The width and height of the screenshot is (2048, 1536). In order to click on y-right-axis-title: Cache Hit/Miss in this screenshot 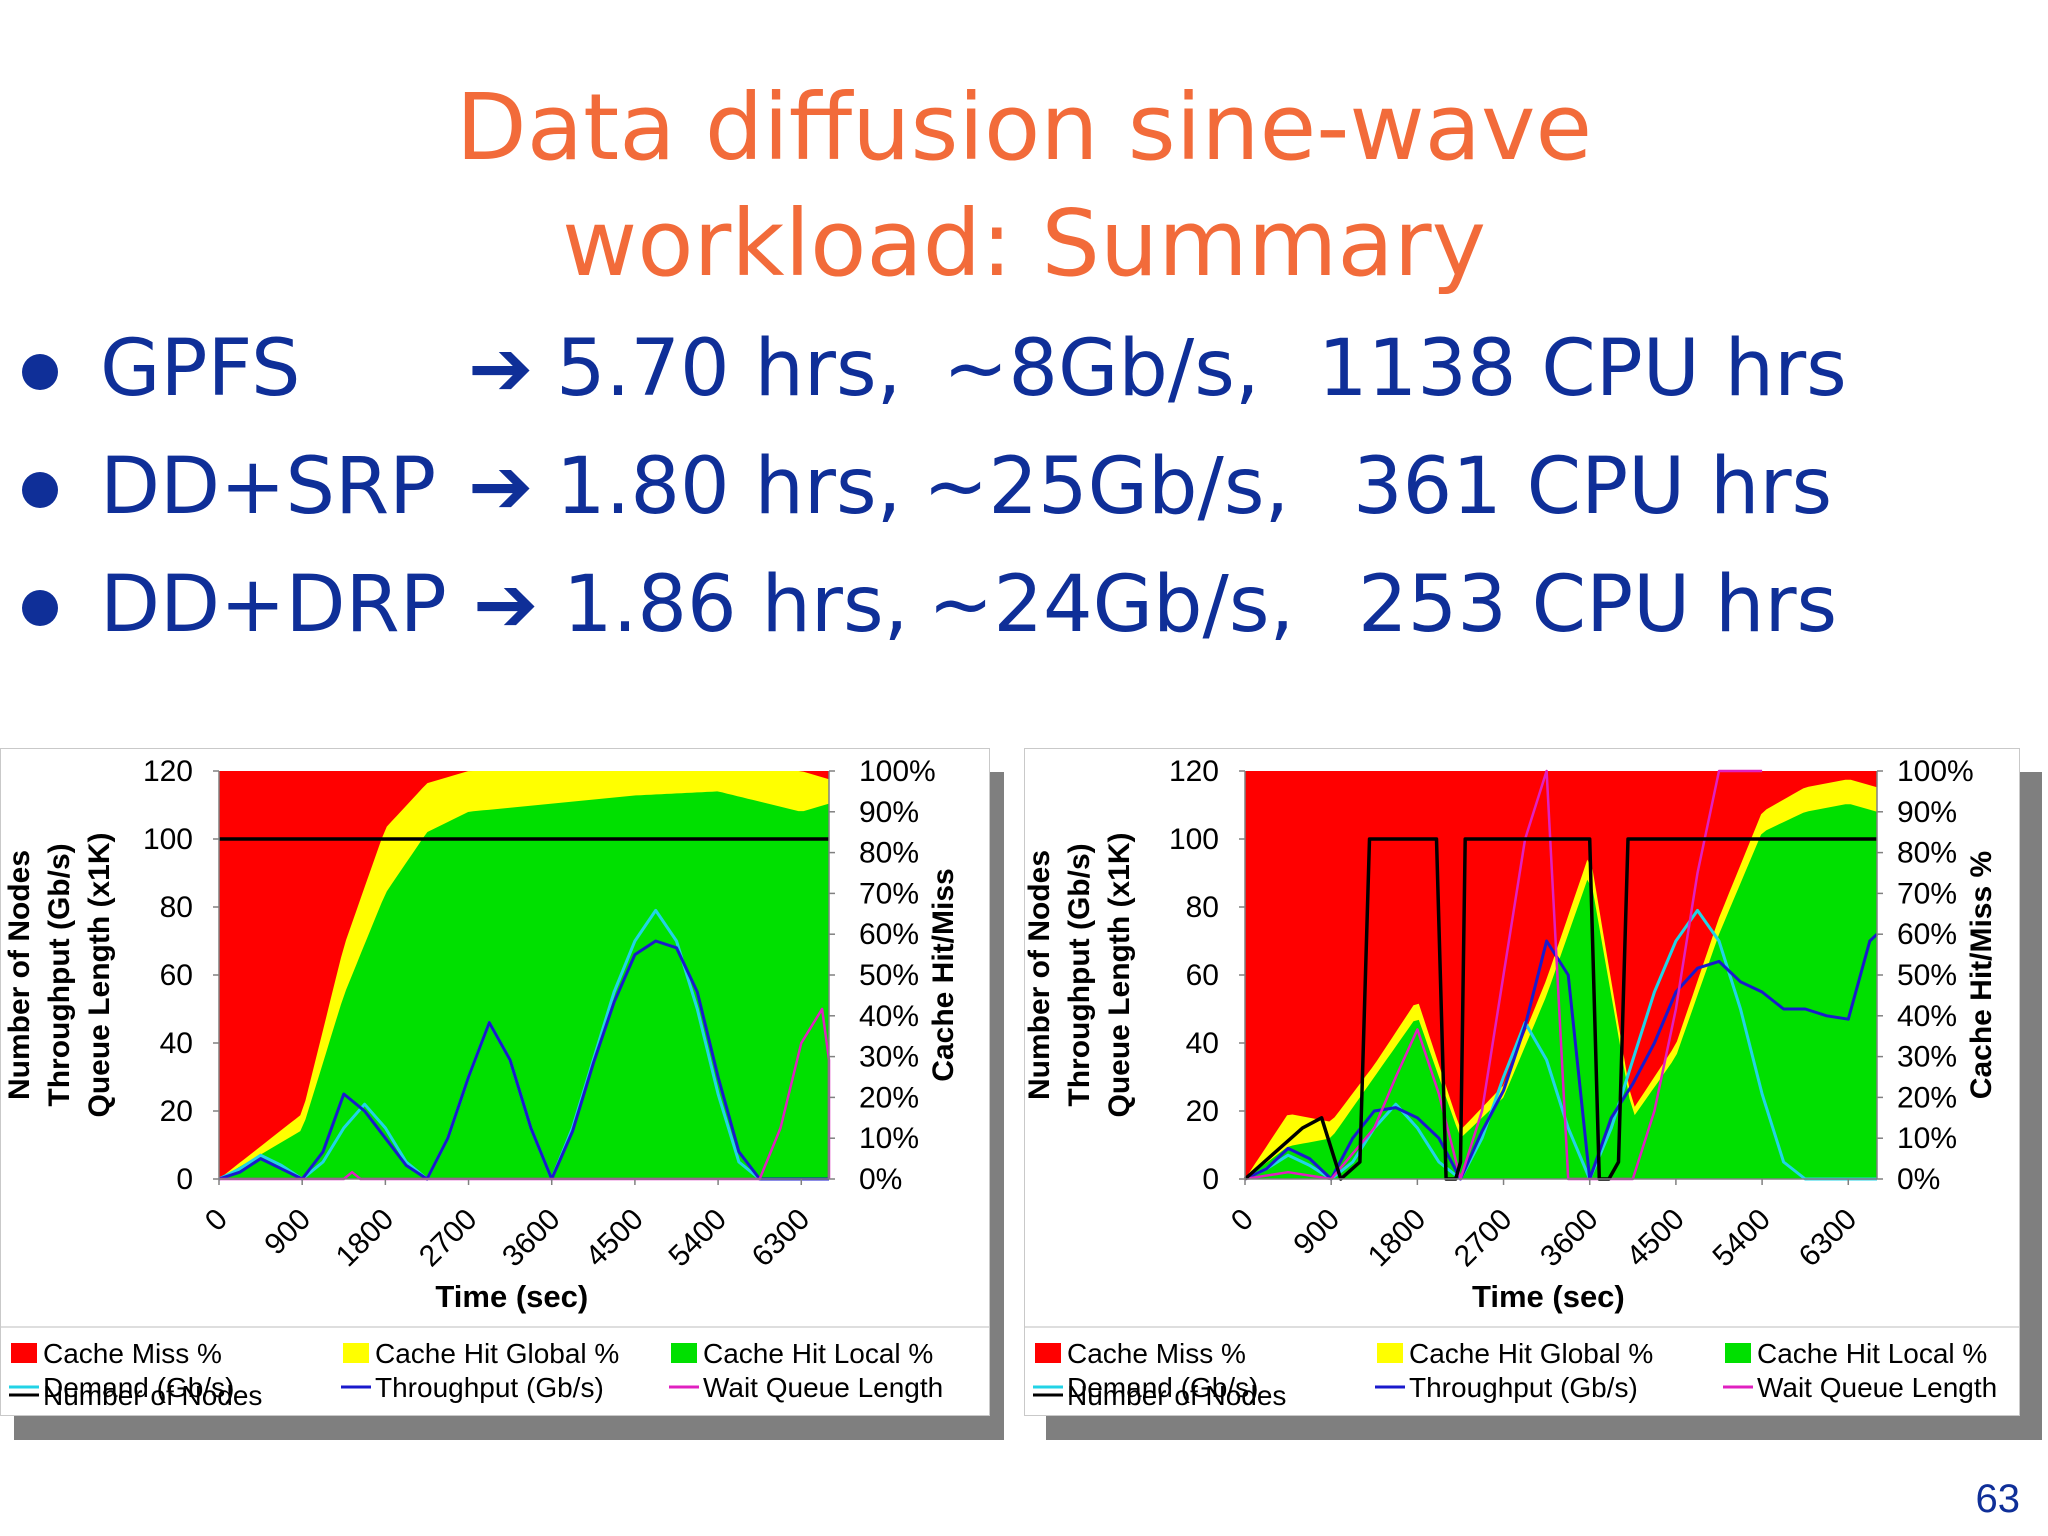, I will do `click(943, 974)`.